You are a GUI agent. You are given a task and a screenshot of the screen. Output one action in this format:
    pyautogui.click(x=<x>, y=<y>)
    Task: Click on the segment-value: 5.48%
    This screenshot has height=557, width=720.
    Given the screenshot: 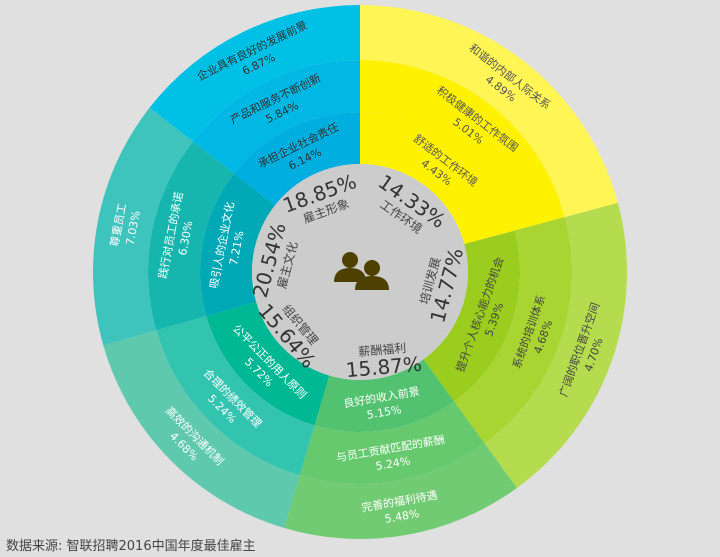 What is the action you would take?
    pyautogui.click(x=402, y=516)
    